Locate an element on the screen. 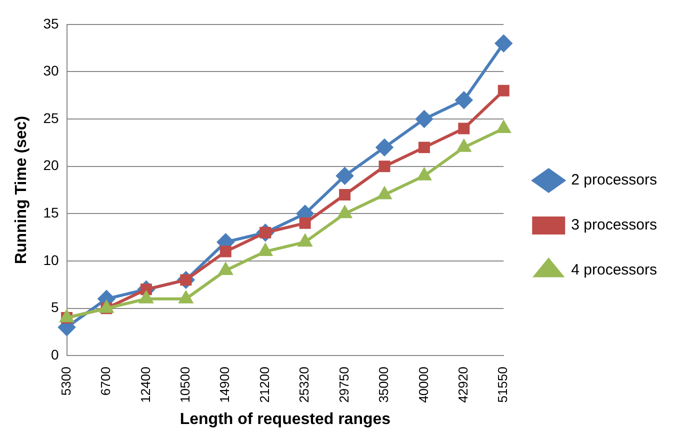  x-tick-label: 25320 is located at coordinates (304, 384).